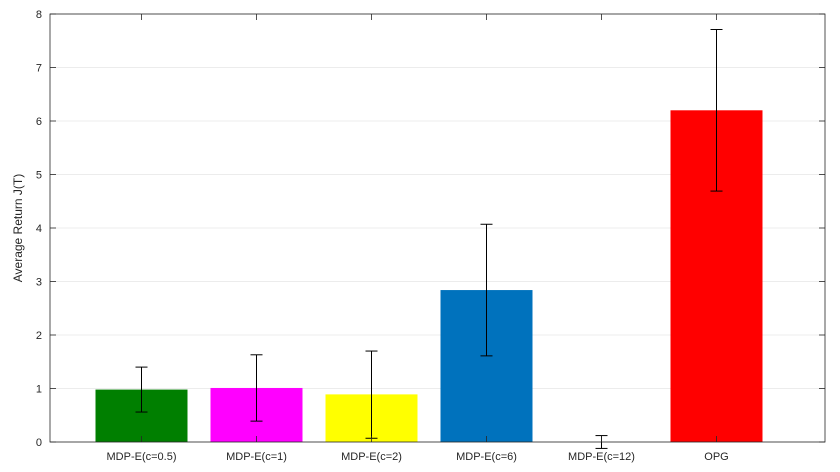 The height and width of the screenshot is (472, 840). Describe the element at coordinates (256, 457) in the screenshot. I see `x-tick-label: MDP-E(c=1)` at that location.